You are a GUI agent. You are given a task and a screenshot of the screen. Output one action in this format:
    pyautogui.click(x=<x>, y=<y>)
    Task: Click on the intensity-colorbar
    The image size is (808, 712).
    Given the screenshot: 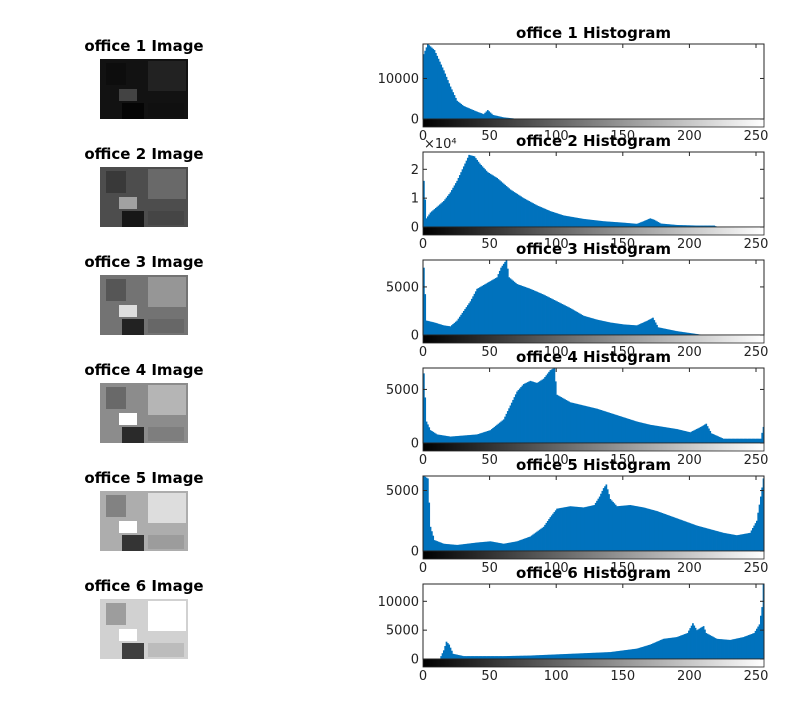 What is the action you would take?
    pyautogui.click(x=593, y=123)
    